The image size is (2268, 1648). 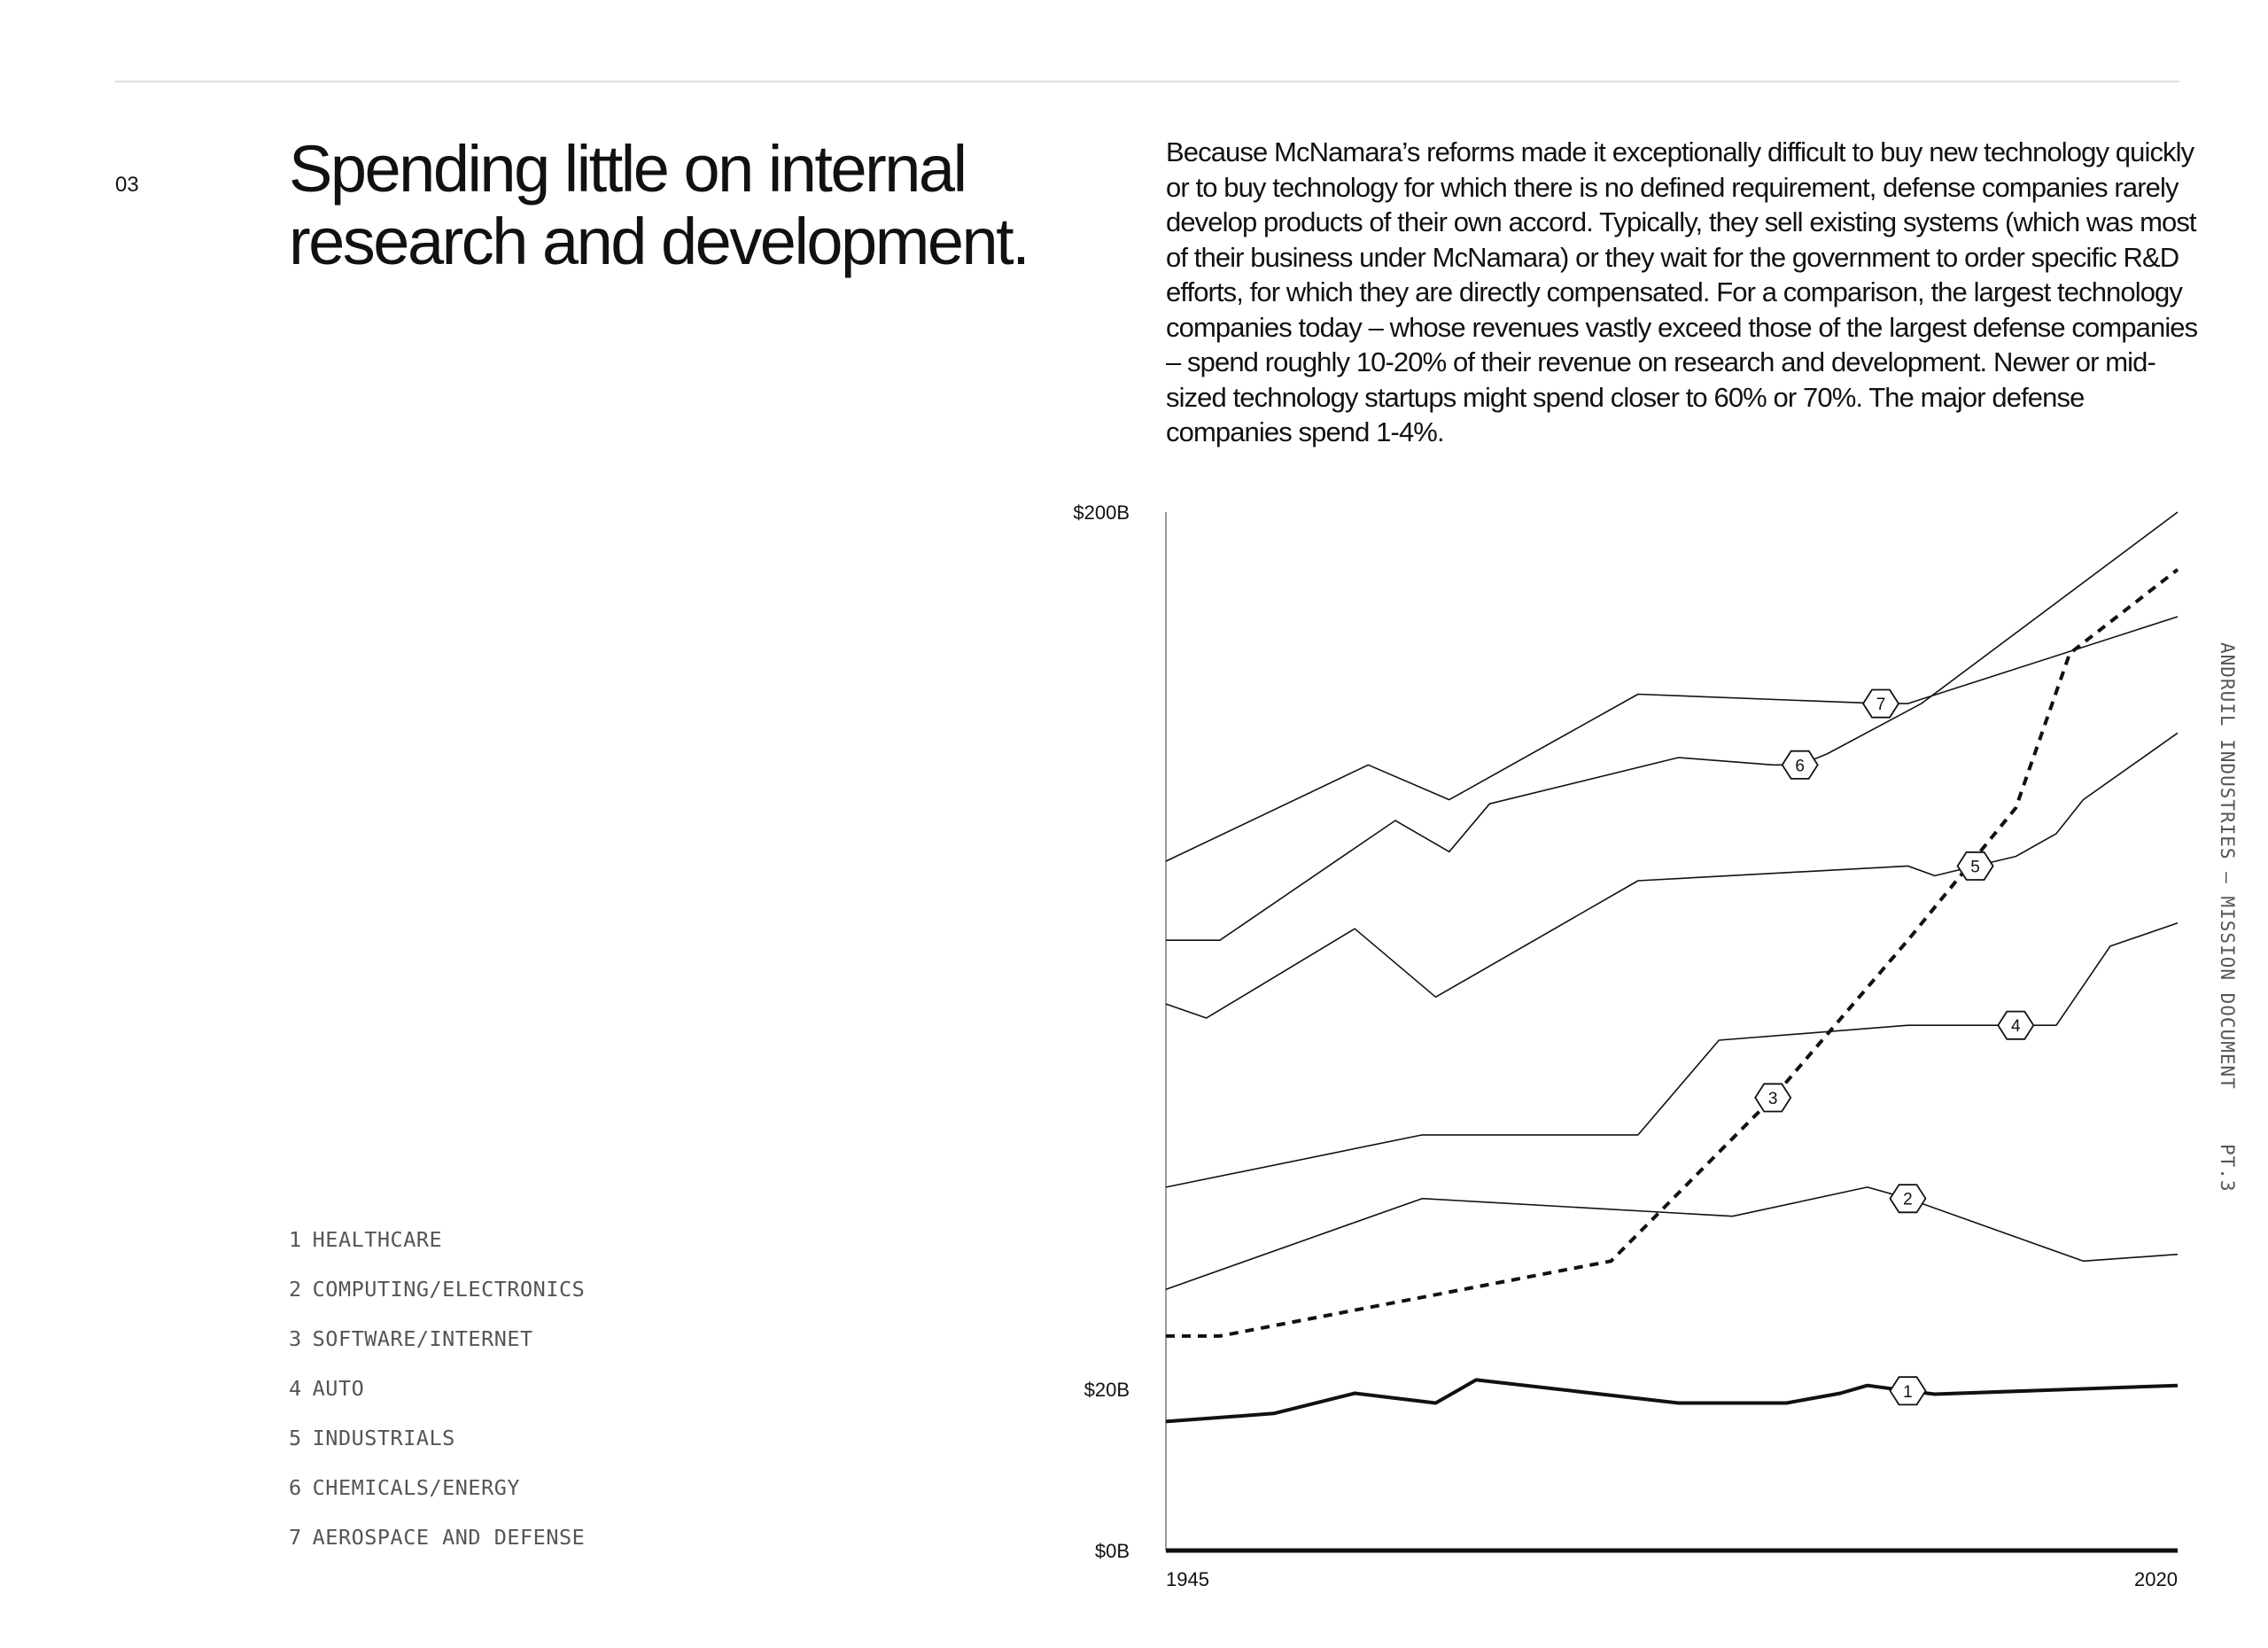 I want to click on legend-num: 7, so click(x=295, y=1537).